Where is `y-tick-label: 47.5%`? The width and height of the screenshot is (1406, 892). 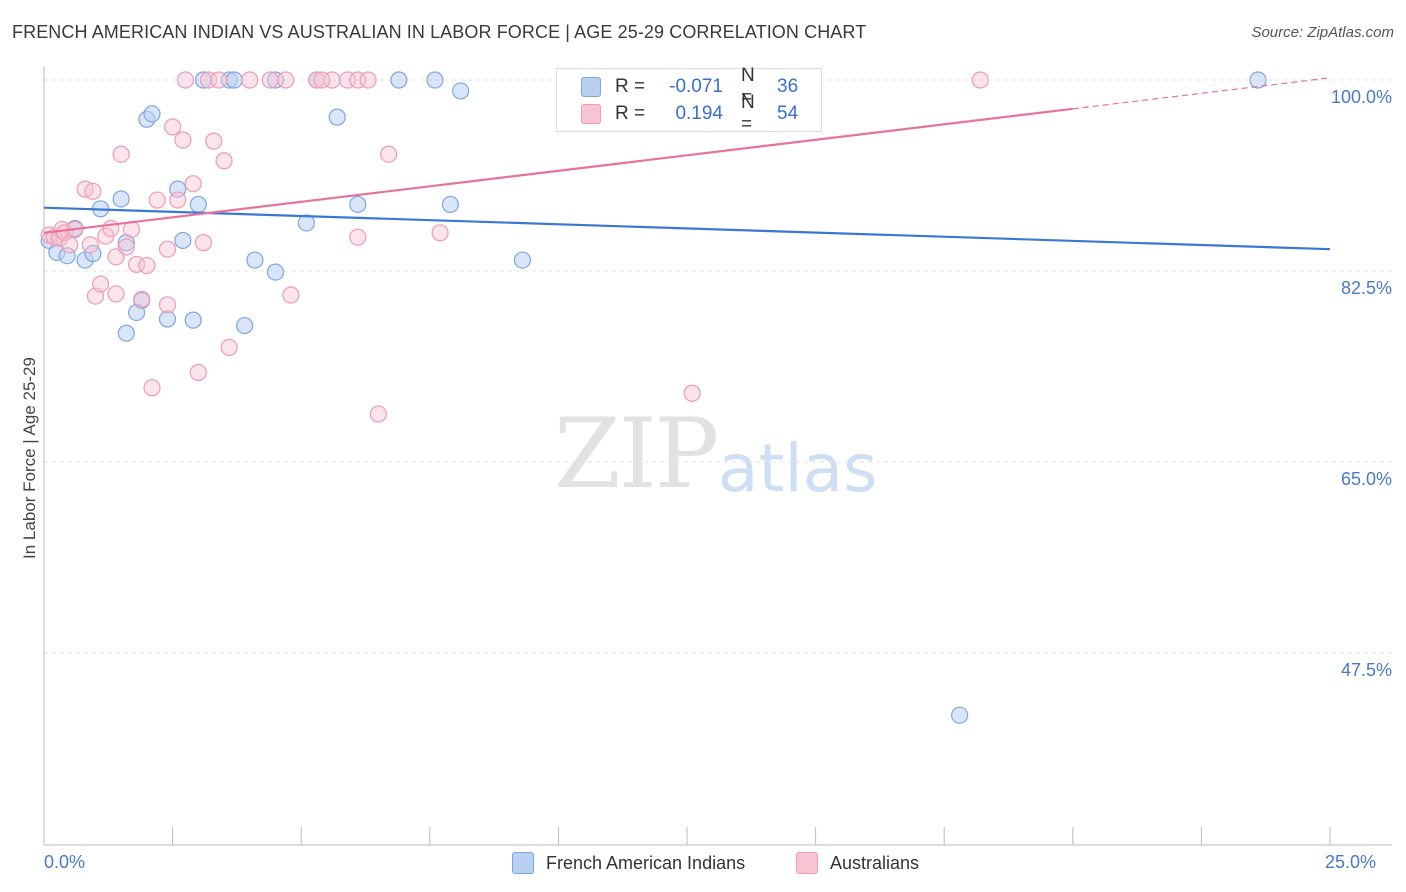 y-tick-label: 47.5% is located at coordinates (1366, 670).